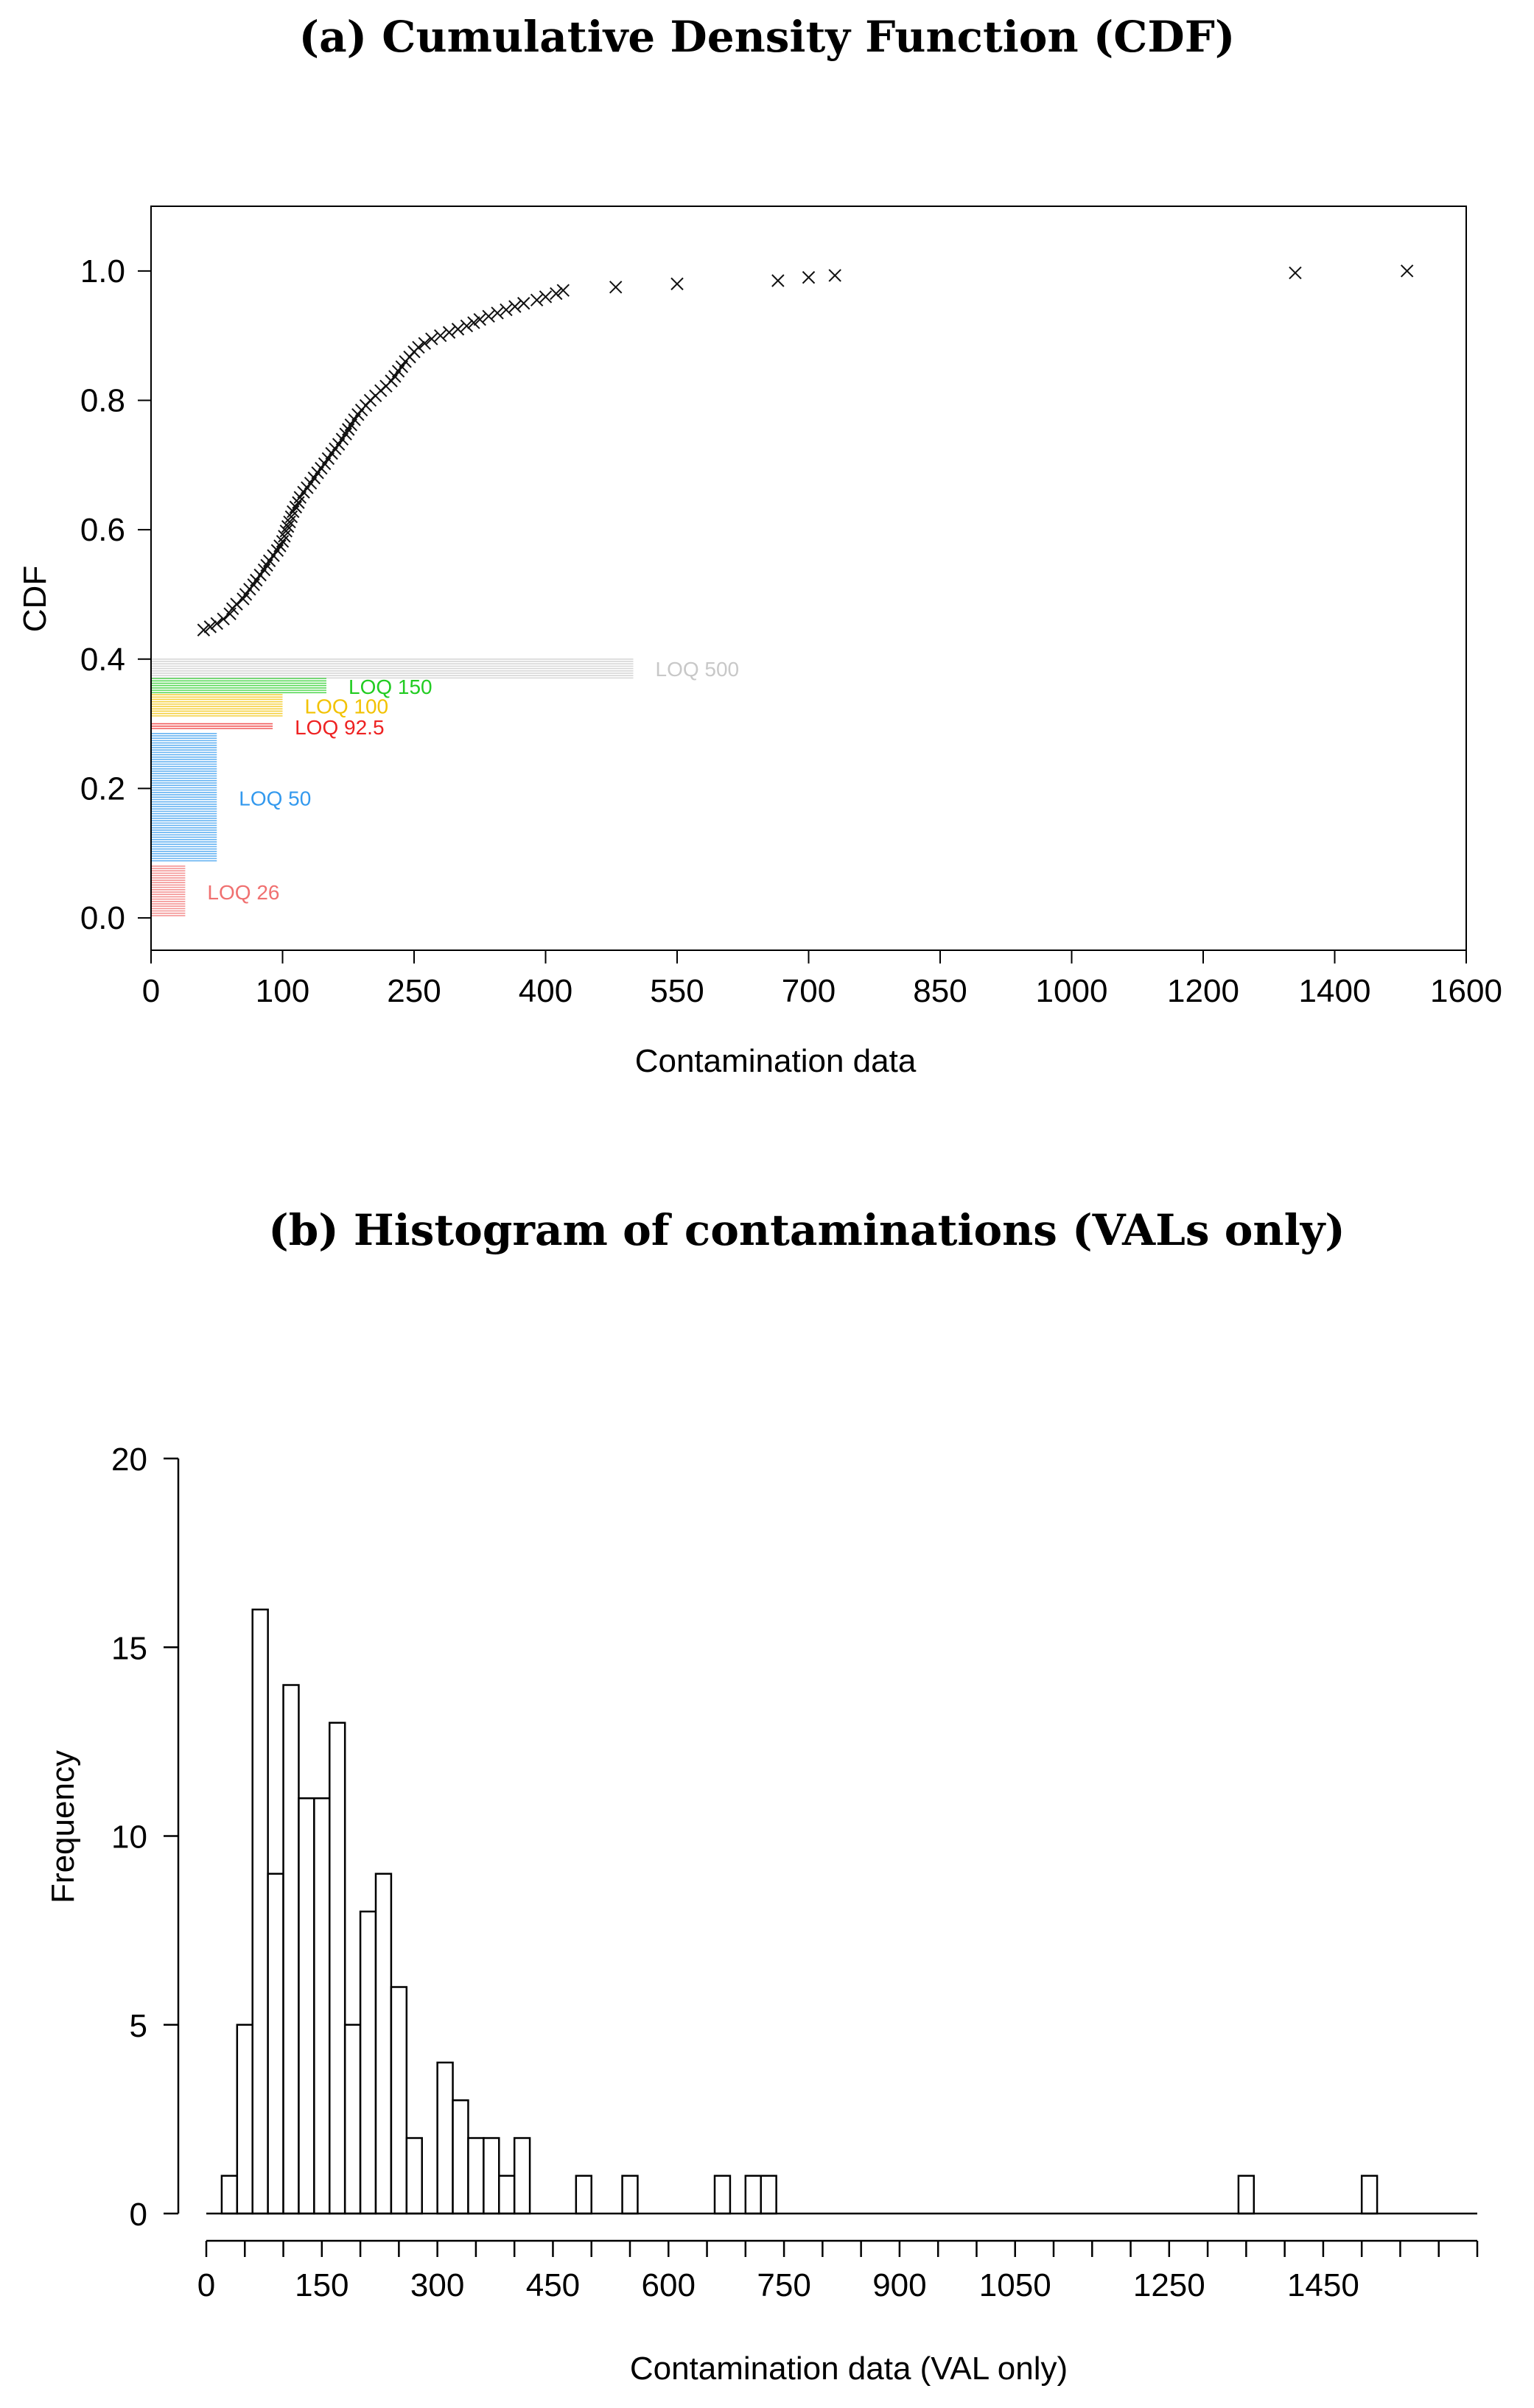 The width and height of the screenshot is (1534, 2408). I want to click on cdf-x-tick-label: 1200, so click(1203, 991).